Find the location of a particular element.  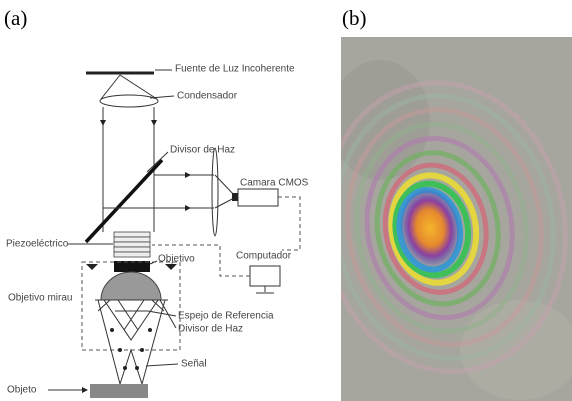

panel-label: (a) is located at coordinates (15, 18).